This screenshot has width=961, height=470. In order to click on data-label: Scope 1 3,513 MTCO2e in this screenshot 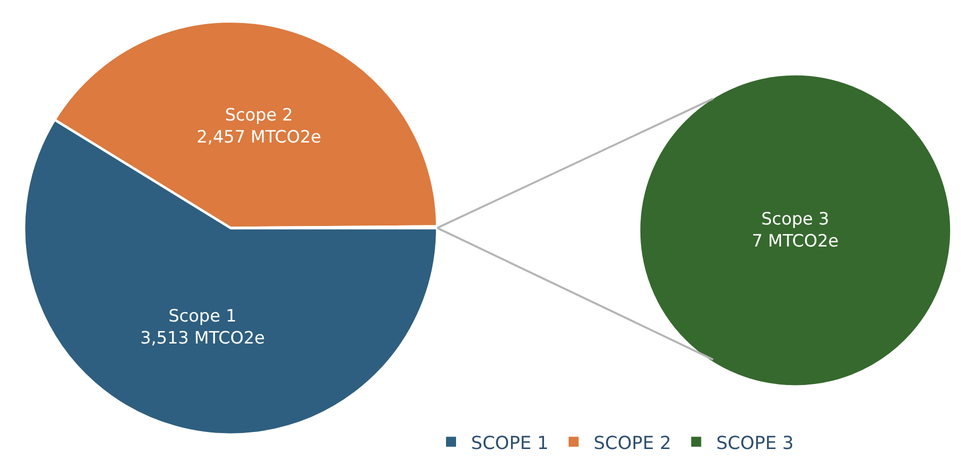, I will do `click(202, 327)`.